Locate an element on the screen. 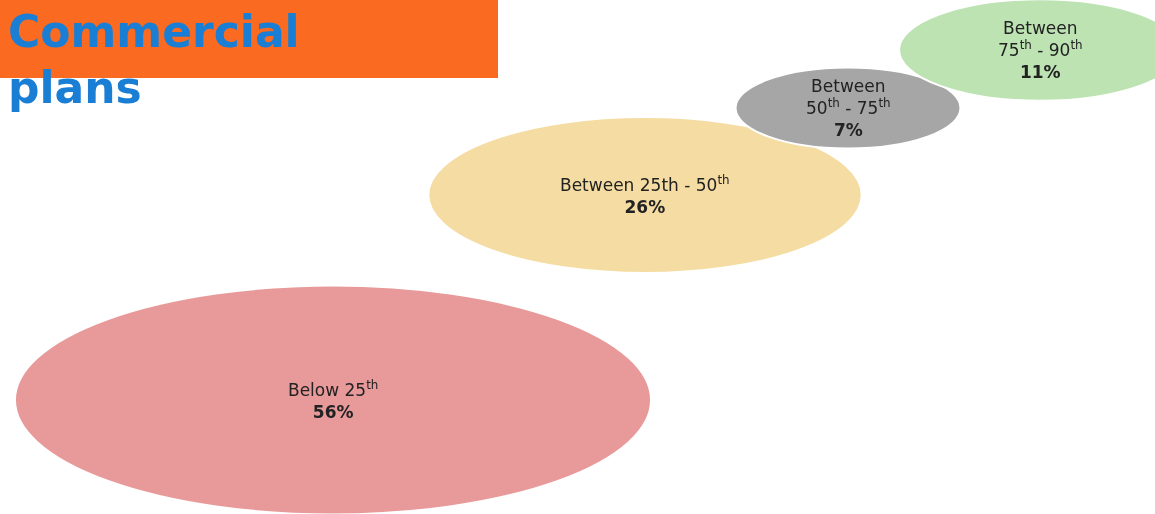 The height and width of the screenshot is (514, 1155). category-label: Between 50$^{th}$ - 75$^{th}$ is located at coordinates (848, 97).